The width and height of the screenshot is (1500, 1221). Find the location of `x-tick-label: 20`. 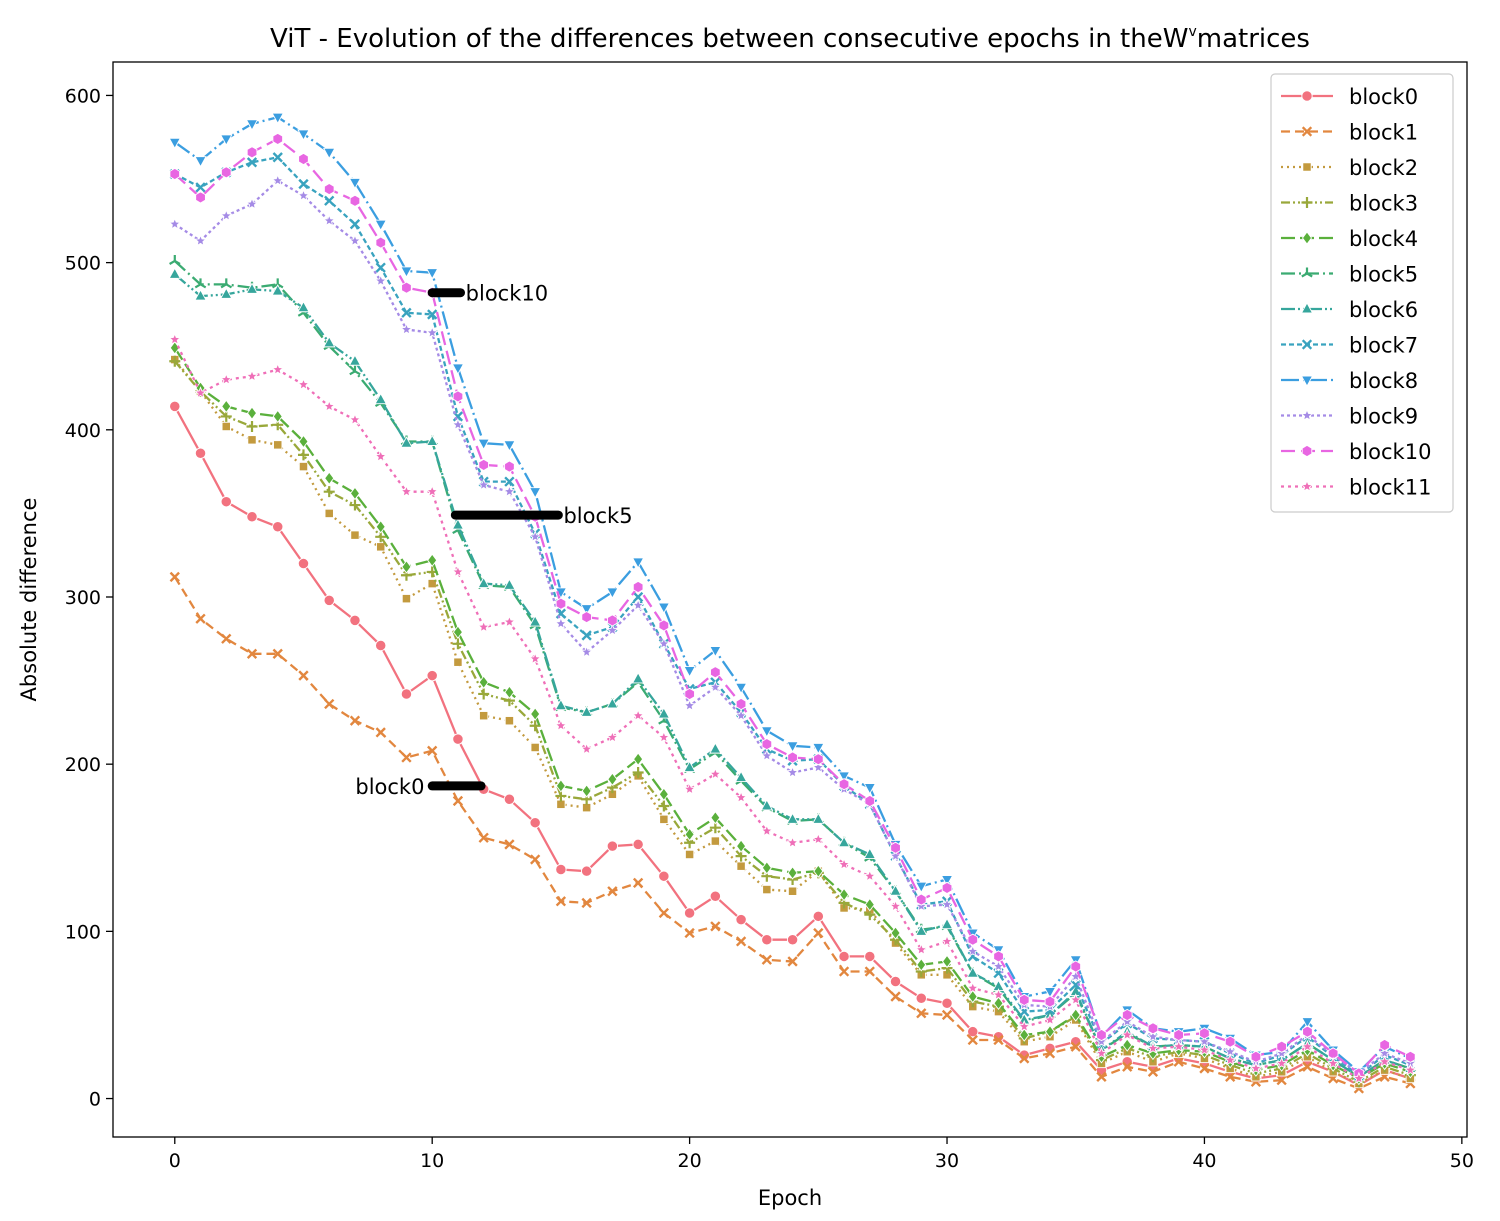

x-tick-label: 20 is located at coordinates (690, 1161).